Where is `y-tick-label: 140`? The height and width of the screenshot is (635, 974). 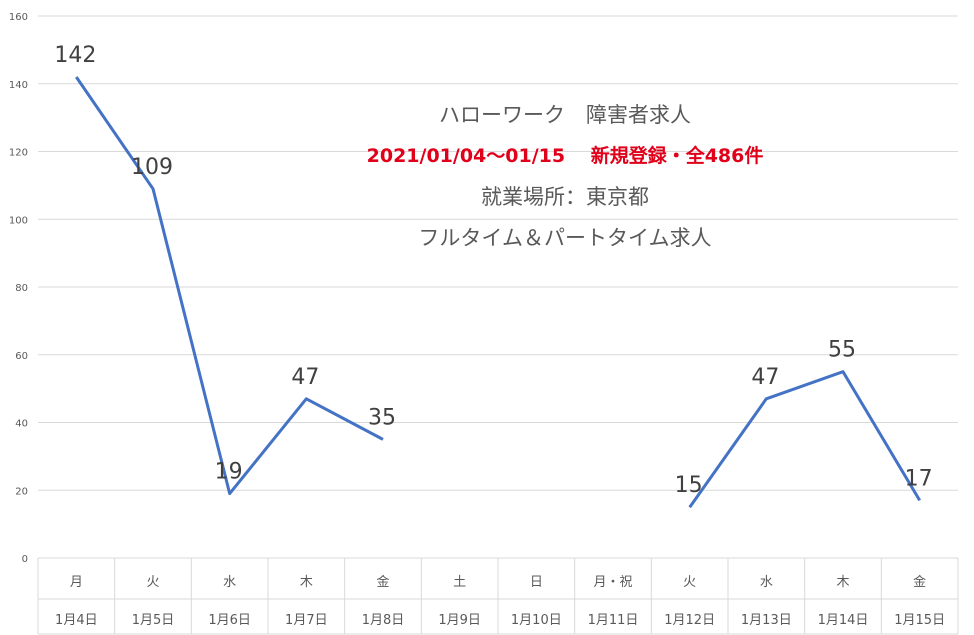
y-tick-label: 140 is located at coordinates (18, 85).